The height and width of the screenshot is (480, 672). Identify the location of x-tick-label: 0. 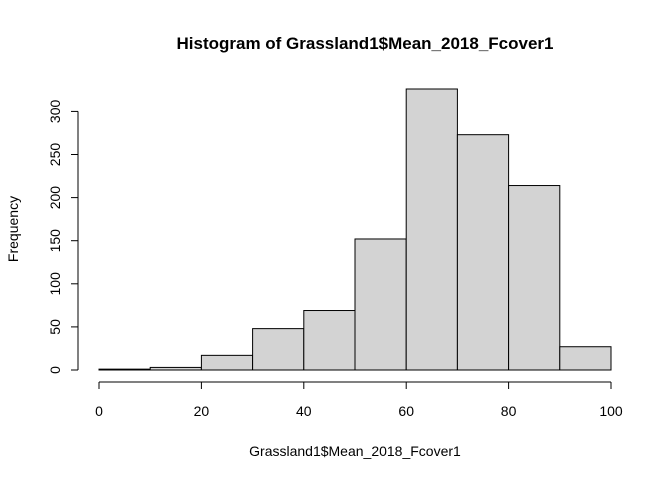
(99, 411).